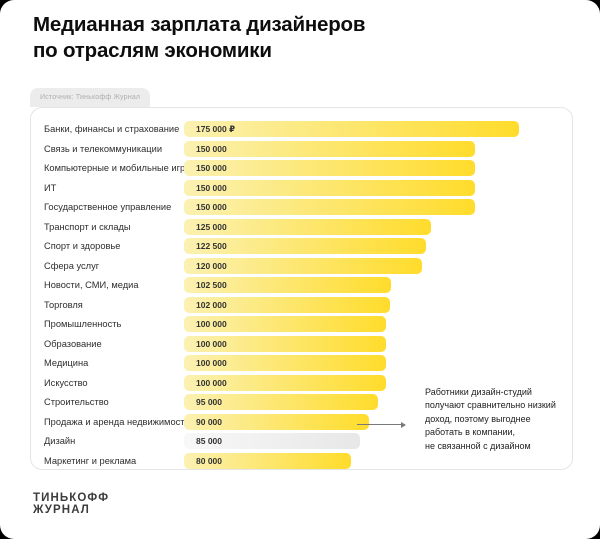 This screenshot has height=539, width=600. I want to click on bar: 125 000, so click(307, 226).